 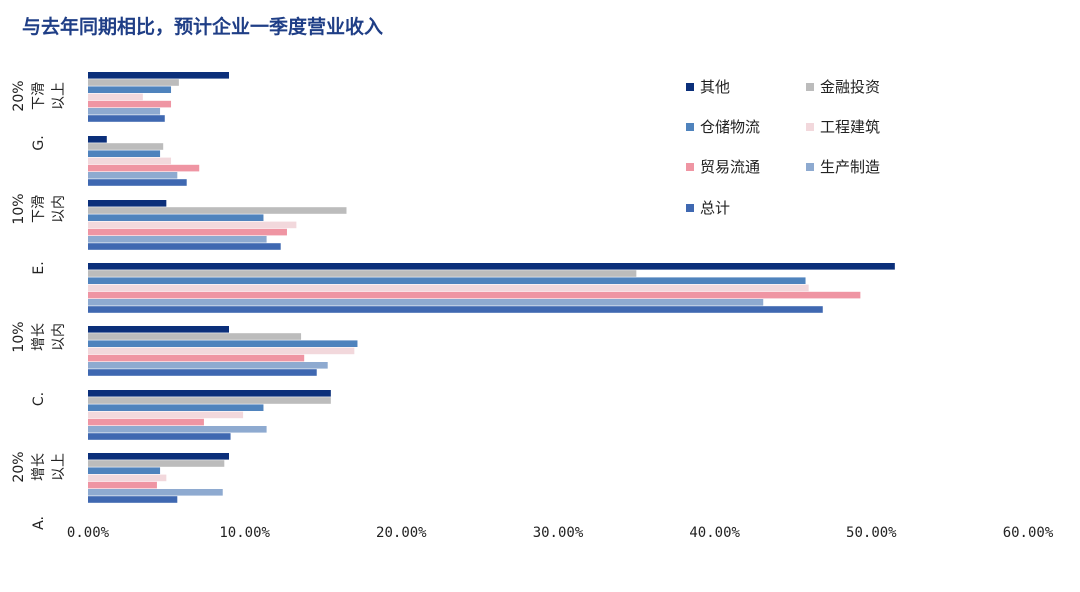 What do you see at coordinates (39, 267) in the screenshot?
I see `category-label: E.` at bounding box center [39, 267].